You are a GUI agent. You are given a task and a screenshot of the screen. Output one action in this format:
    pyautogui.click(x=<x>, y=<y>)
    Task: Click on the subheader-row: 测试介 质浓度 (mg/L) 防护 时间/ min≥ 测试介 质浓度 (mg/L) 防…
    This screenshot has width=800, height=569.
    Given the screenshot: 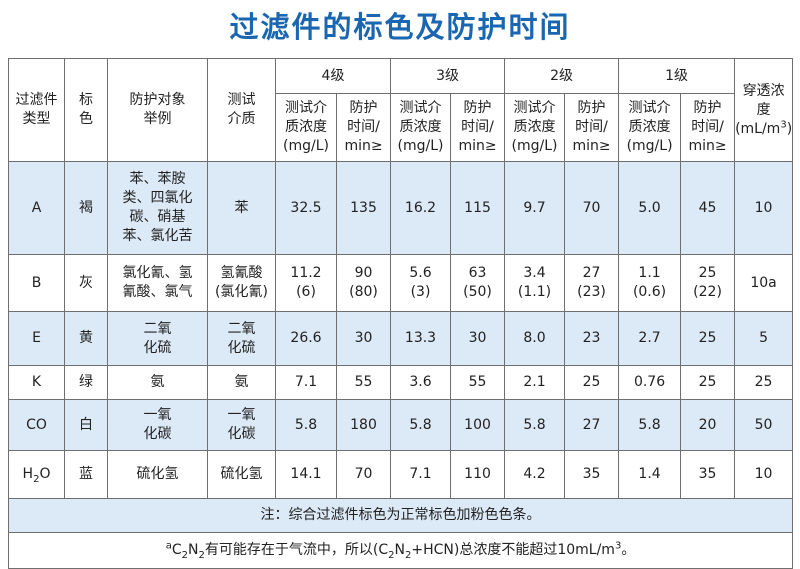 What is the action you would take?
    pyautogui.click(x=401, y=127)
    